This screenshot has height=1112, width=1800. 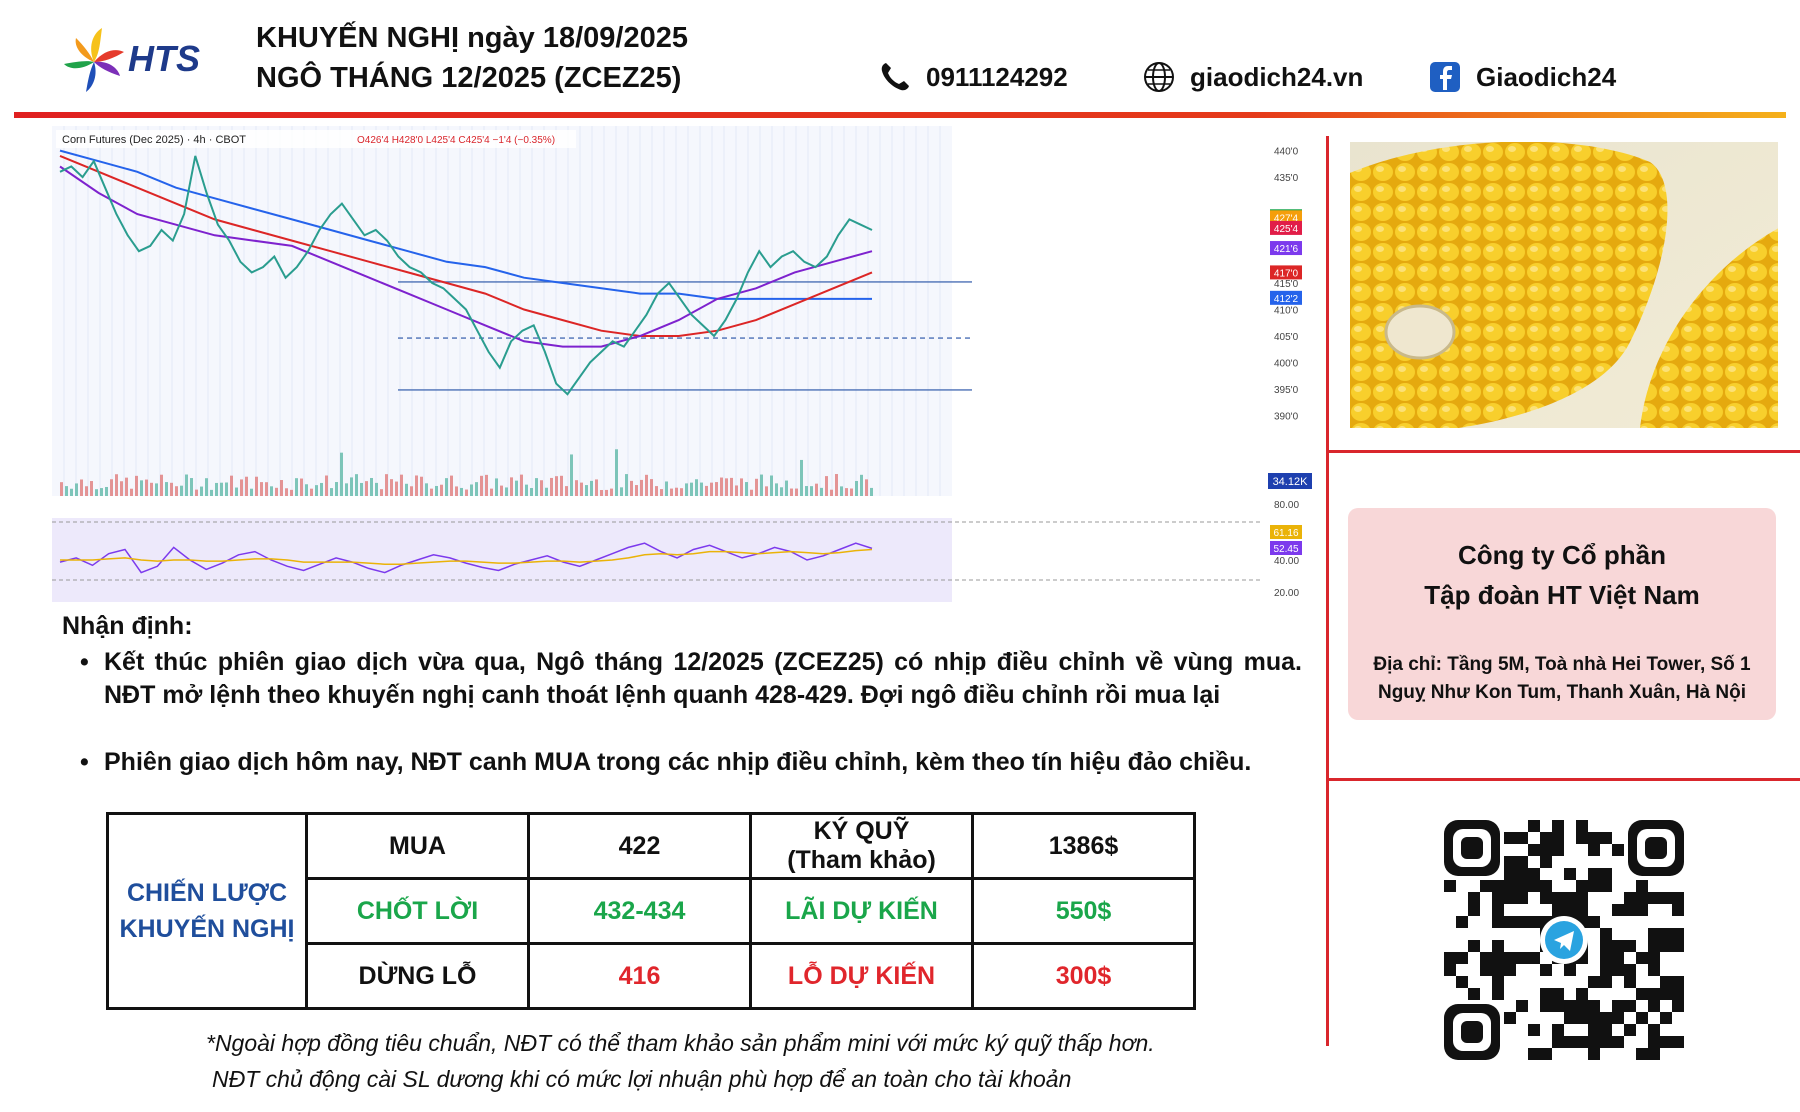 I want to click on y-tick-label: 435'0, so click(x=1286, y=178).